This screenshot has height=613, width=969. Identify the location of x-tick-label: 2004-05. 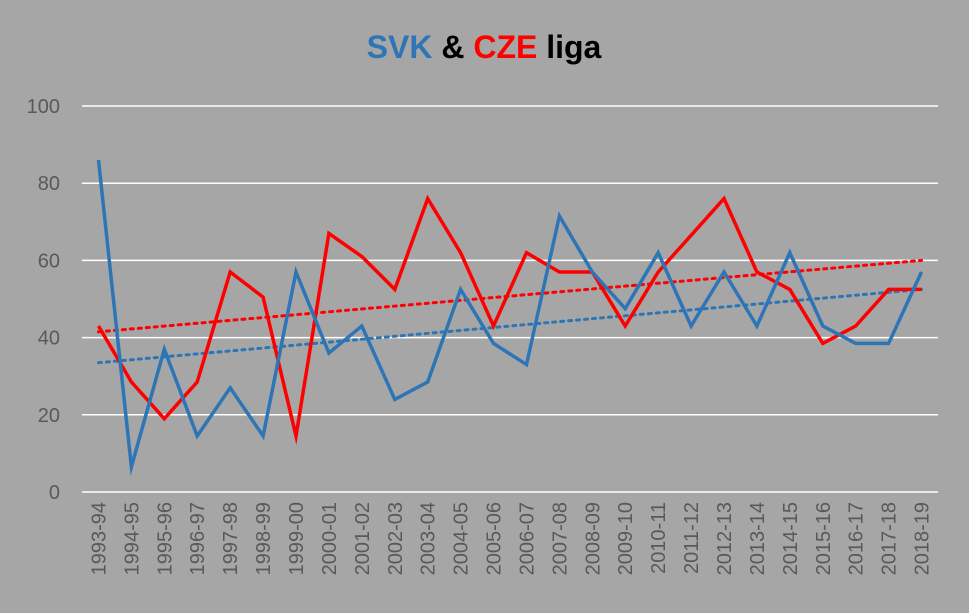
(462, 538).